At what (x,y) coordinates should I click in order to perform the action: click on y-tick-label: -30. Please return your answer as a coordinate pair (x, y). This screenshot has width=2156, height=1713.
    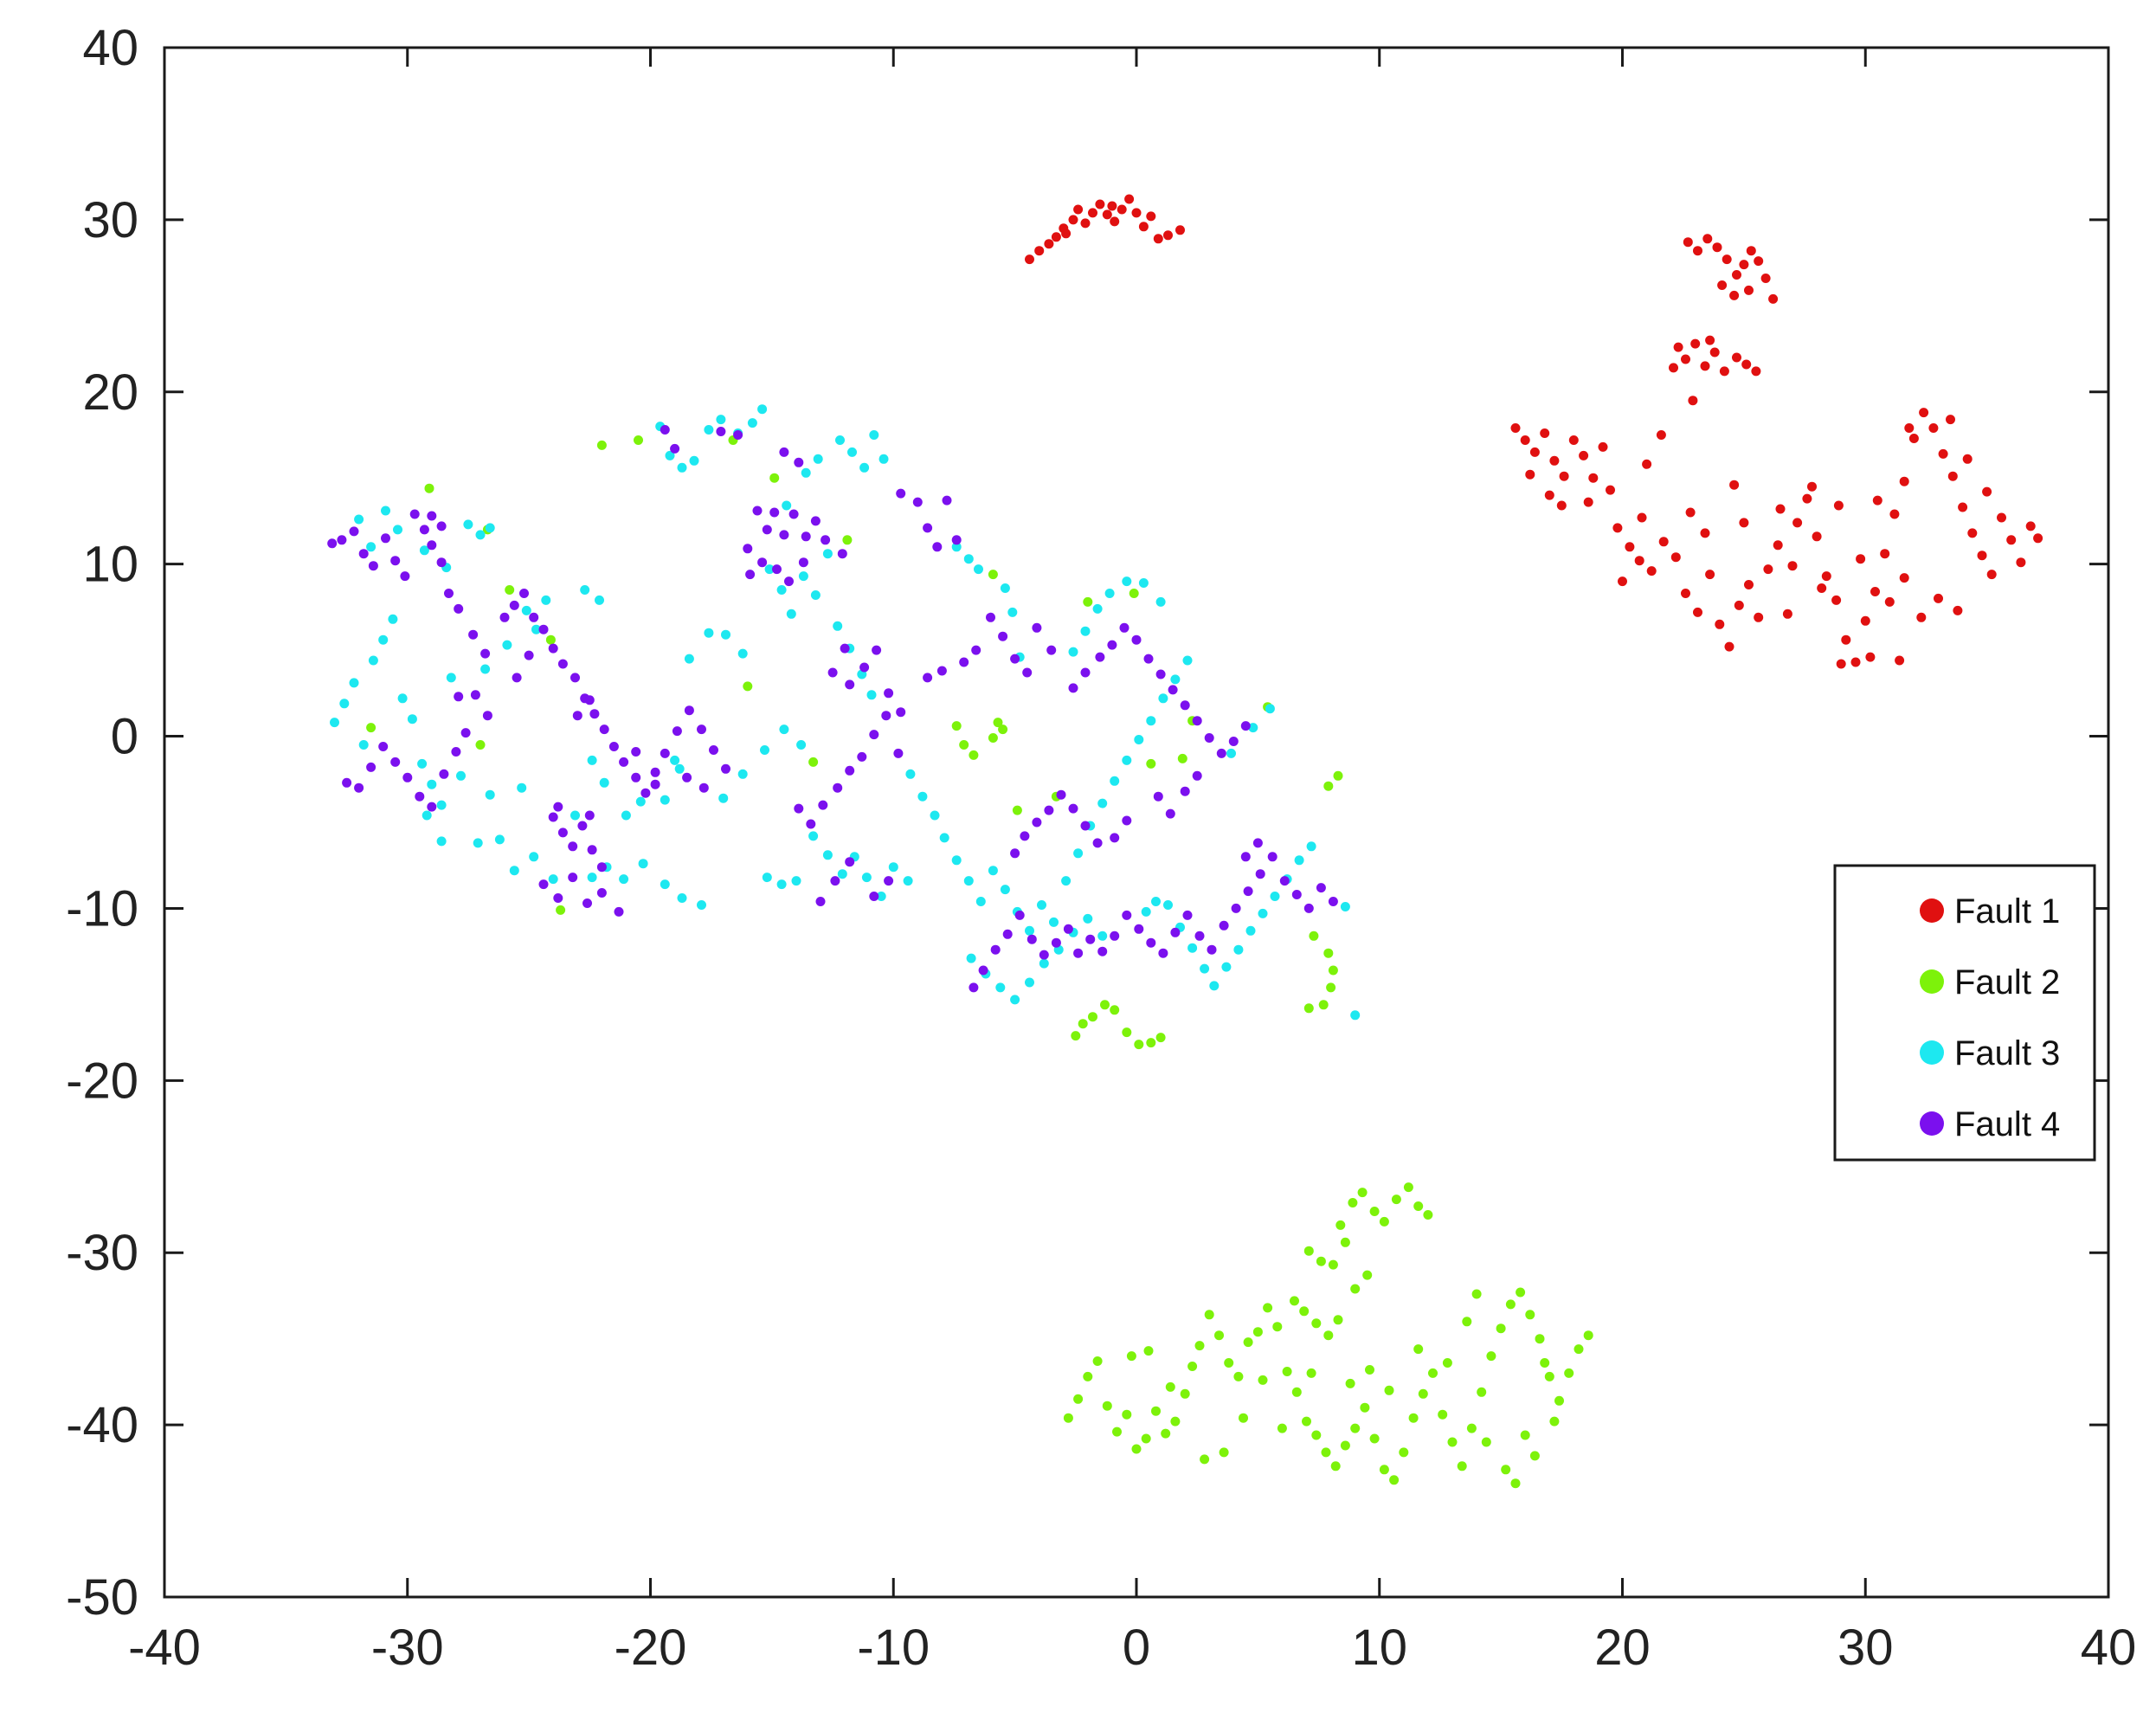
    Looking at the image, I should click on (102, 1253).